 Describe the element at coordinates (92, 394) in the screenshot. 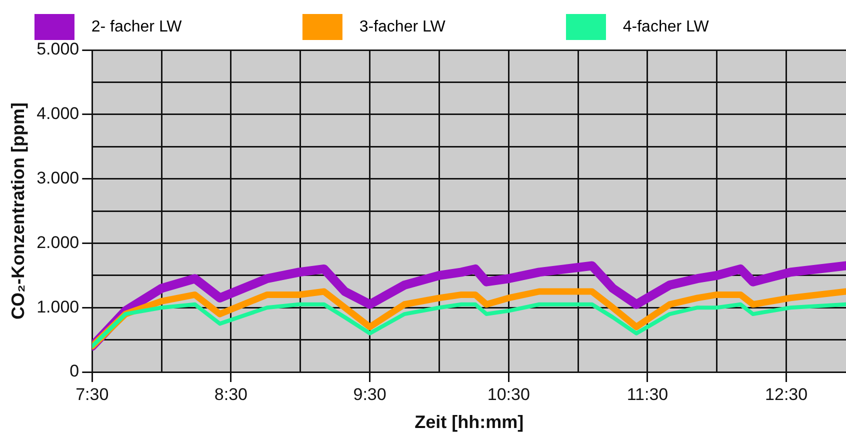

I see `x-tick-label: 7:30` at that location.